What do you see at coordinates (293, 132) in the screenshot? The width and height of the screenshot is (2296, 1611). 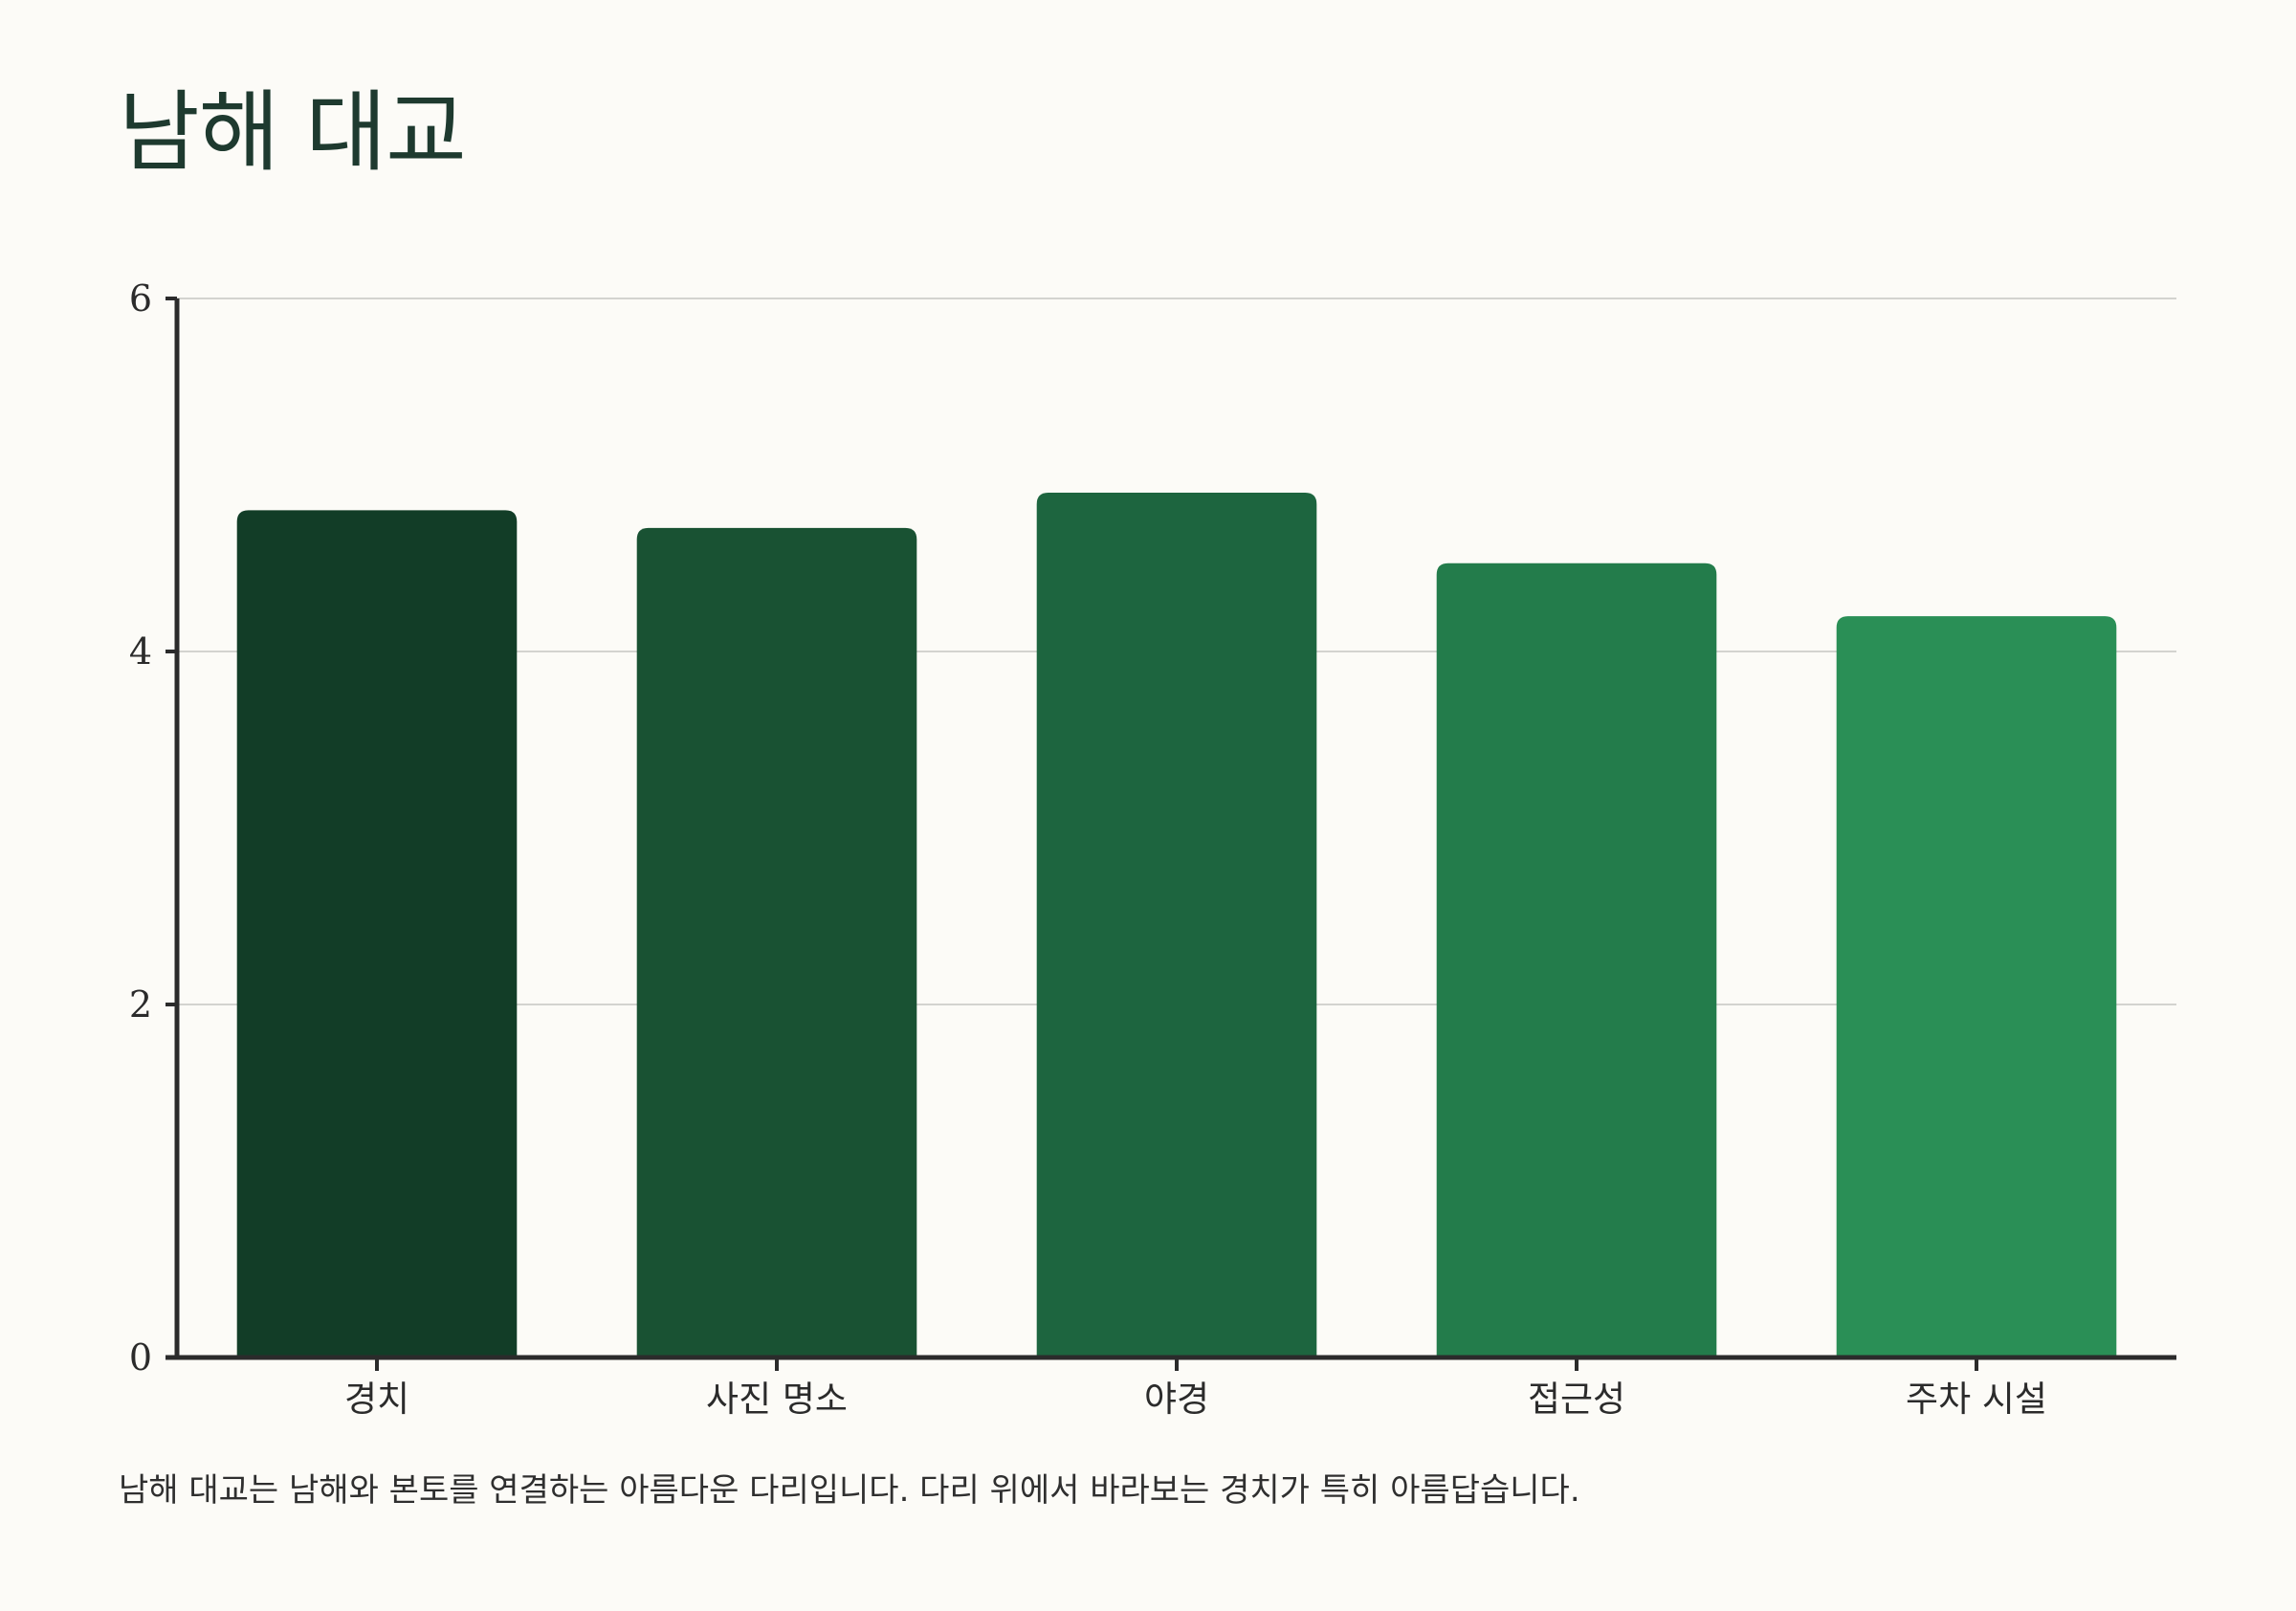 I see `page-title: 남해 대교` at bounding box center [293, 132].